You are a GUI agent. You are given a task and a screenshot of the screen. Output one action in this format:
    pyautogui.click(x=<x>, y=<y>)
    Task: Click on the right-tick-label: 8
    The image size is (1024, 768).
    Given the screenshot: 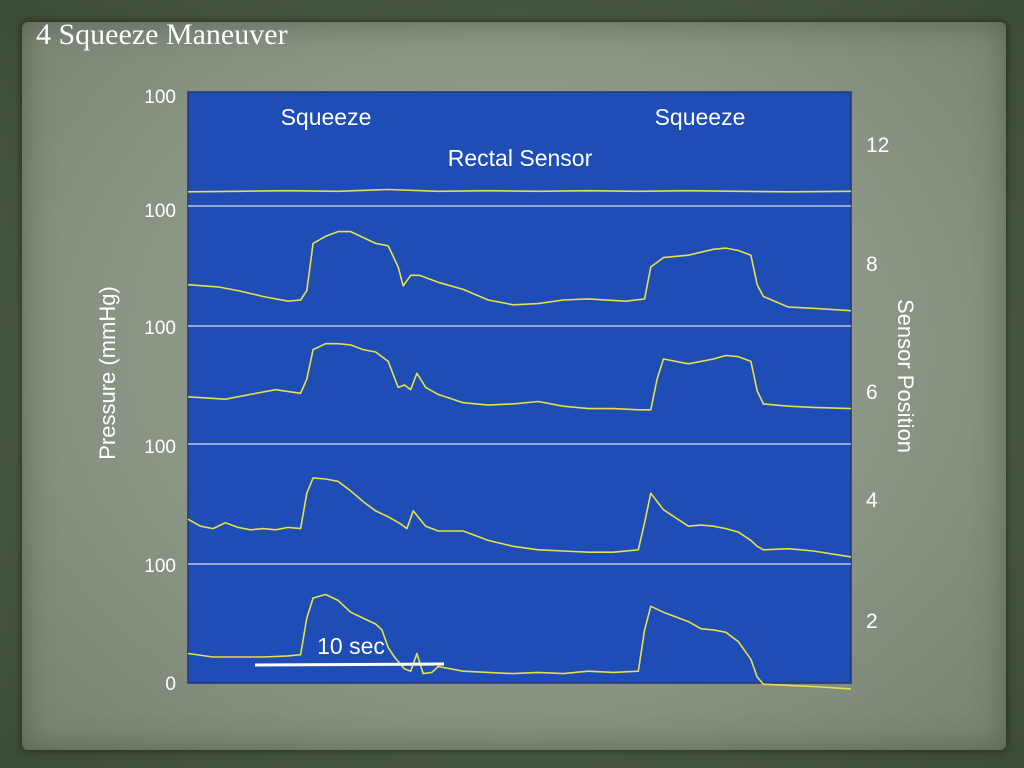 What is the action you would take?
    pyautogui.click(x=872, y=264)
    